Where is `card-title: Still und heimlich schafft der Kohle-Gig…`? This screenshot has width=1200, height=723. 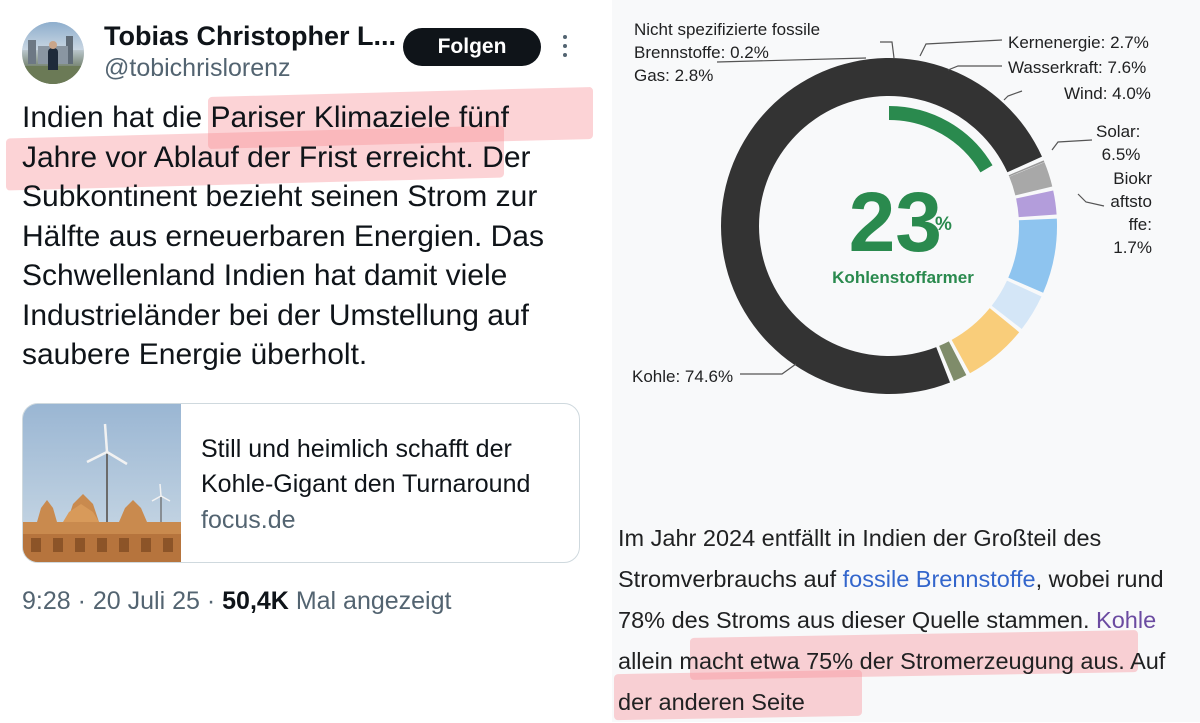 card-title: Still und heimlich schafft der Kohle-Gig… is located at coordinates (366, 466).